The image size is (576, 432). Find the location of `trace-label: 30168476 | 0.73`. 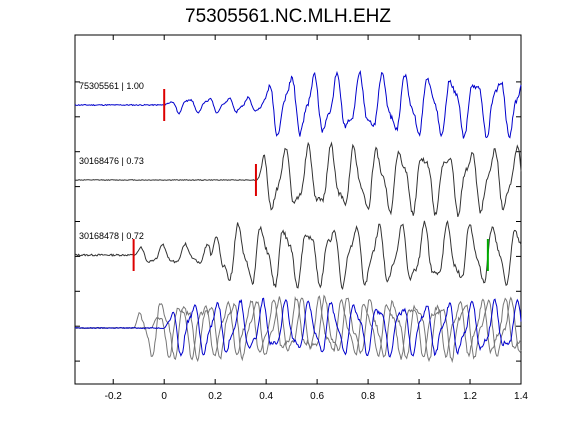

trace-label: 30168476 | 0.73 is located at coordinates (111, 161).